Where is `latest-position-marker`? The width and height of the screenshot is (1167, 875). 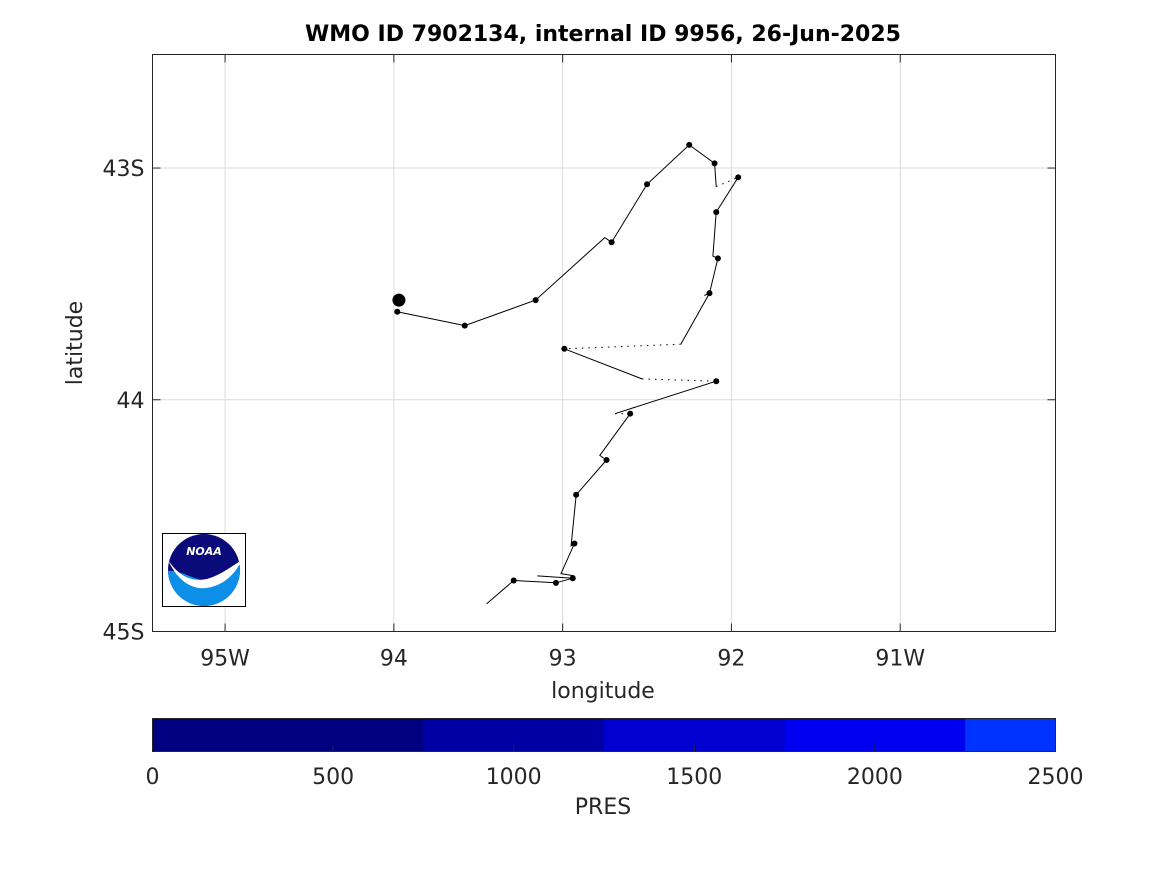
latest-position-marker is located at coordinates (399, 300).